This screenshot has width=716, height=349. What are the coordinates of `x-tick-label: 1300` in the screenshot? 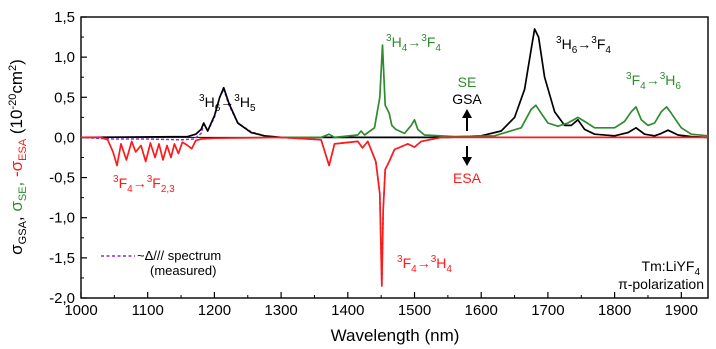 It's located at (280, 310).